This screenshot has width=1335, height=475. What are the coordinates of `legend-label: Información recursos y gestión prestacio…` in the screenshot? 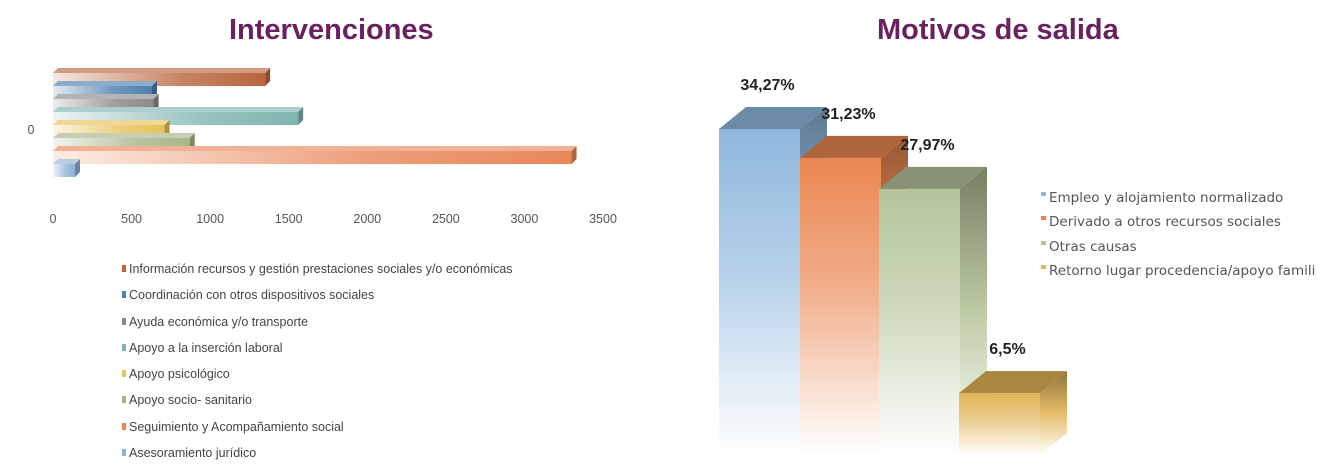 It's located at (321, 269).